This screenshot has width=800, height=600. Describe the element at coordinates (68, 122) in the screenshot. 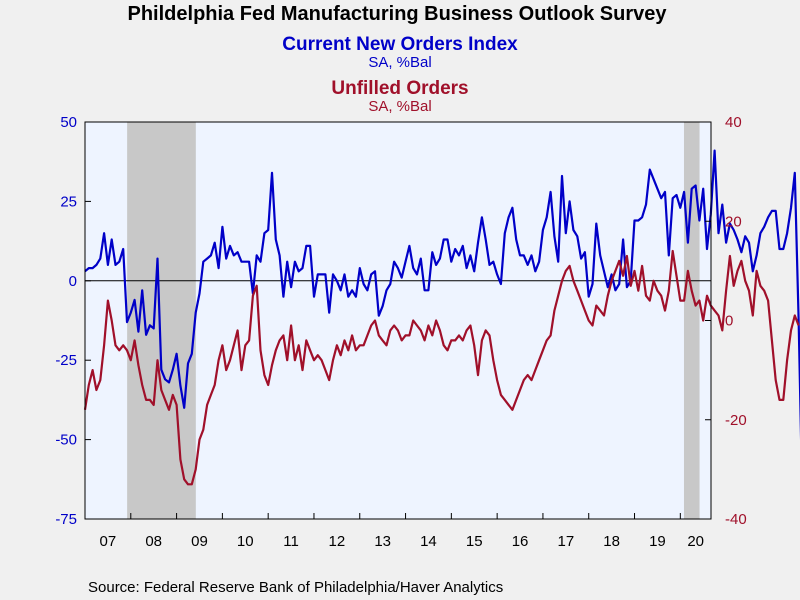

I see `left-tick-label-0: 50` at that location.